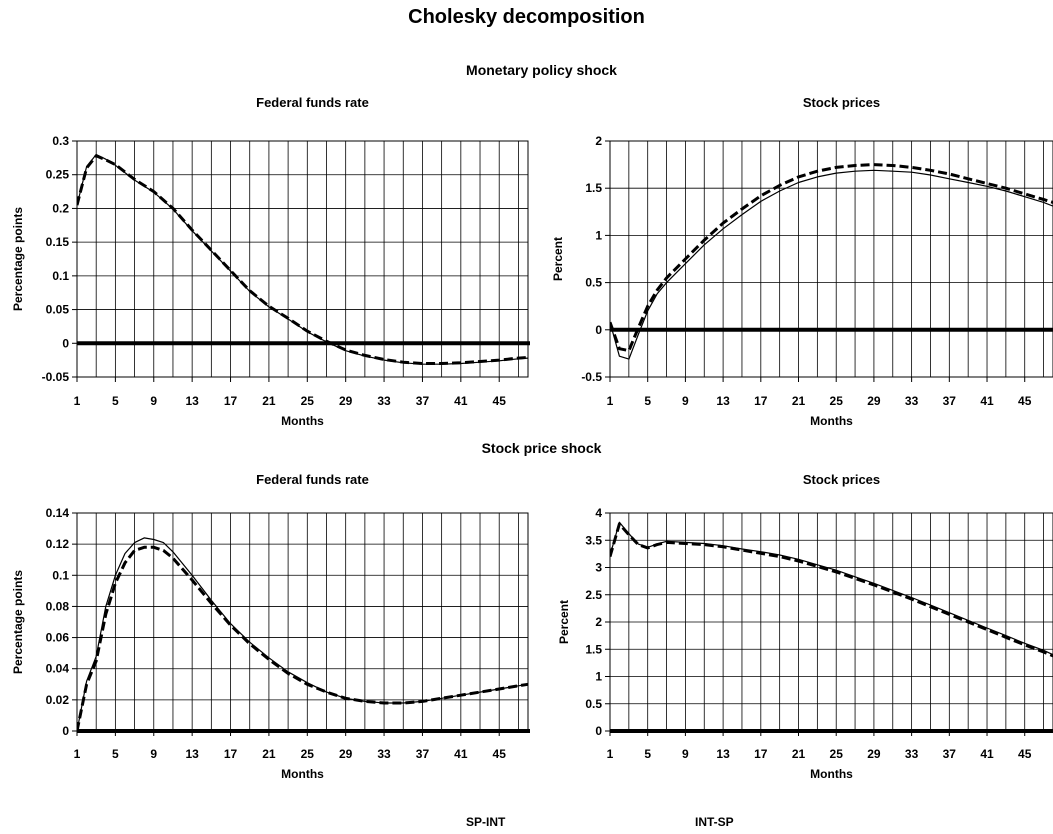 This screenshot has width=1053, height=834. Describe the element at coordinates (526, 17) in the screenshot. I see `page-title: Cholesky decomposition` at that location.